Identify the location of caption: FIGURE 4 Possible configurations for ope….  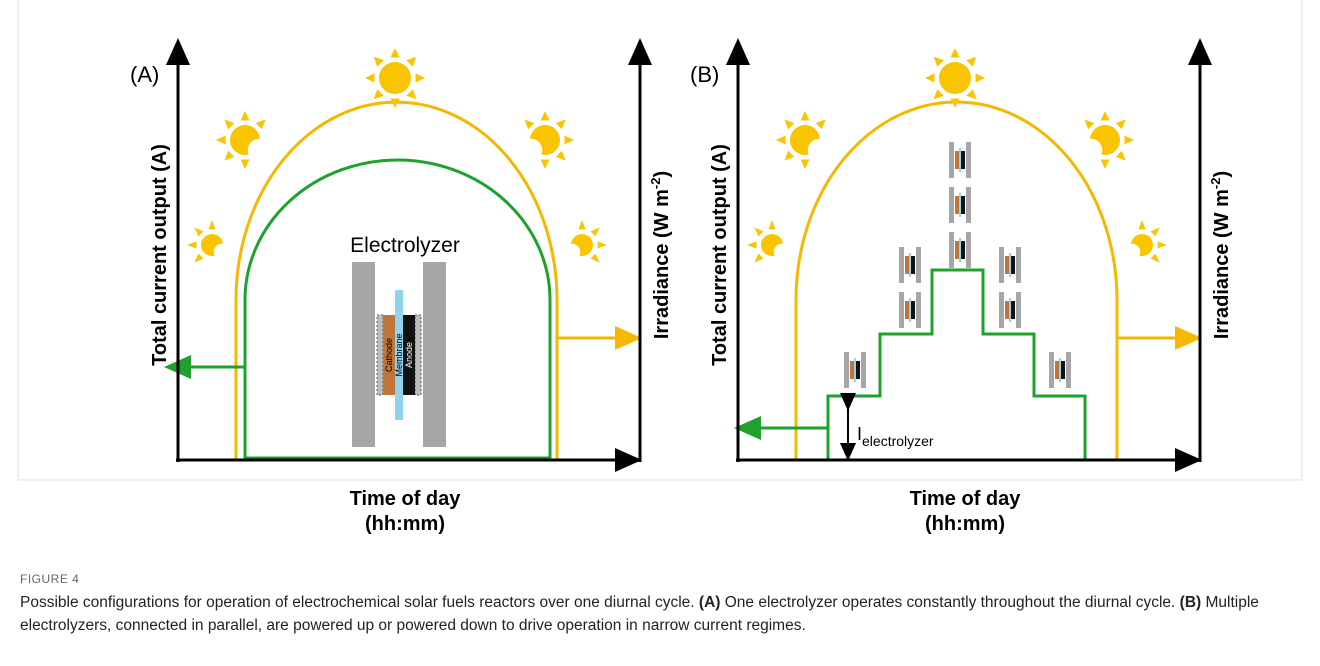
(662, 602).